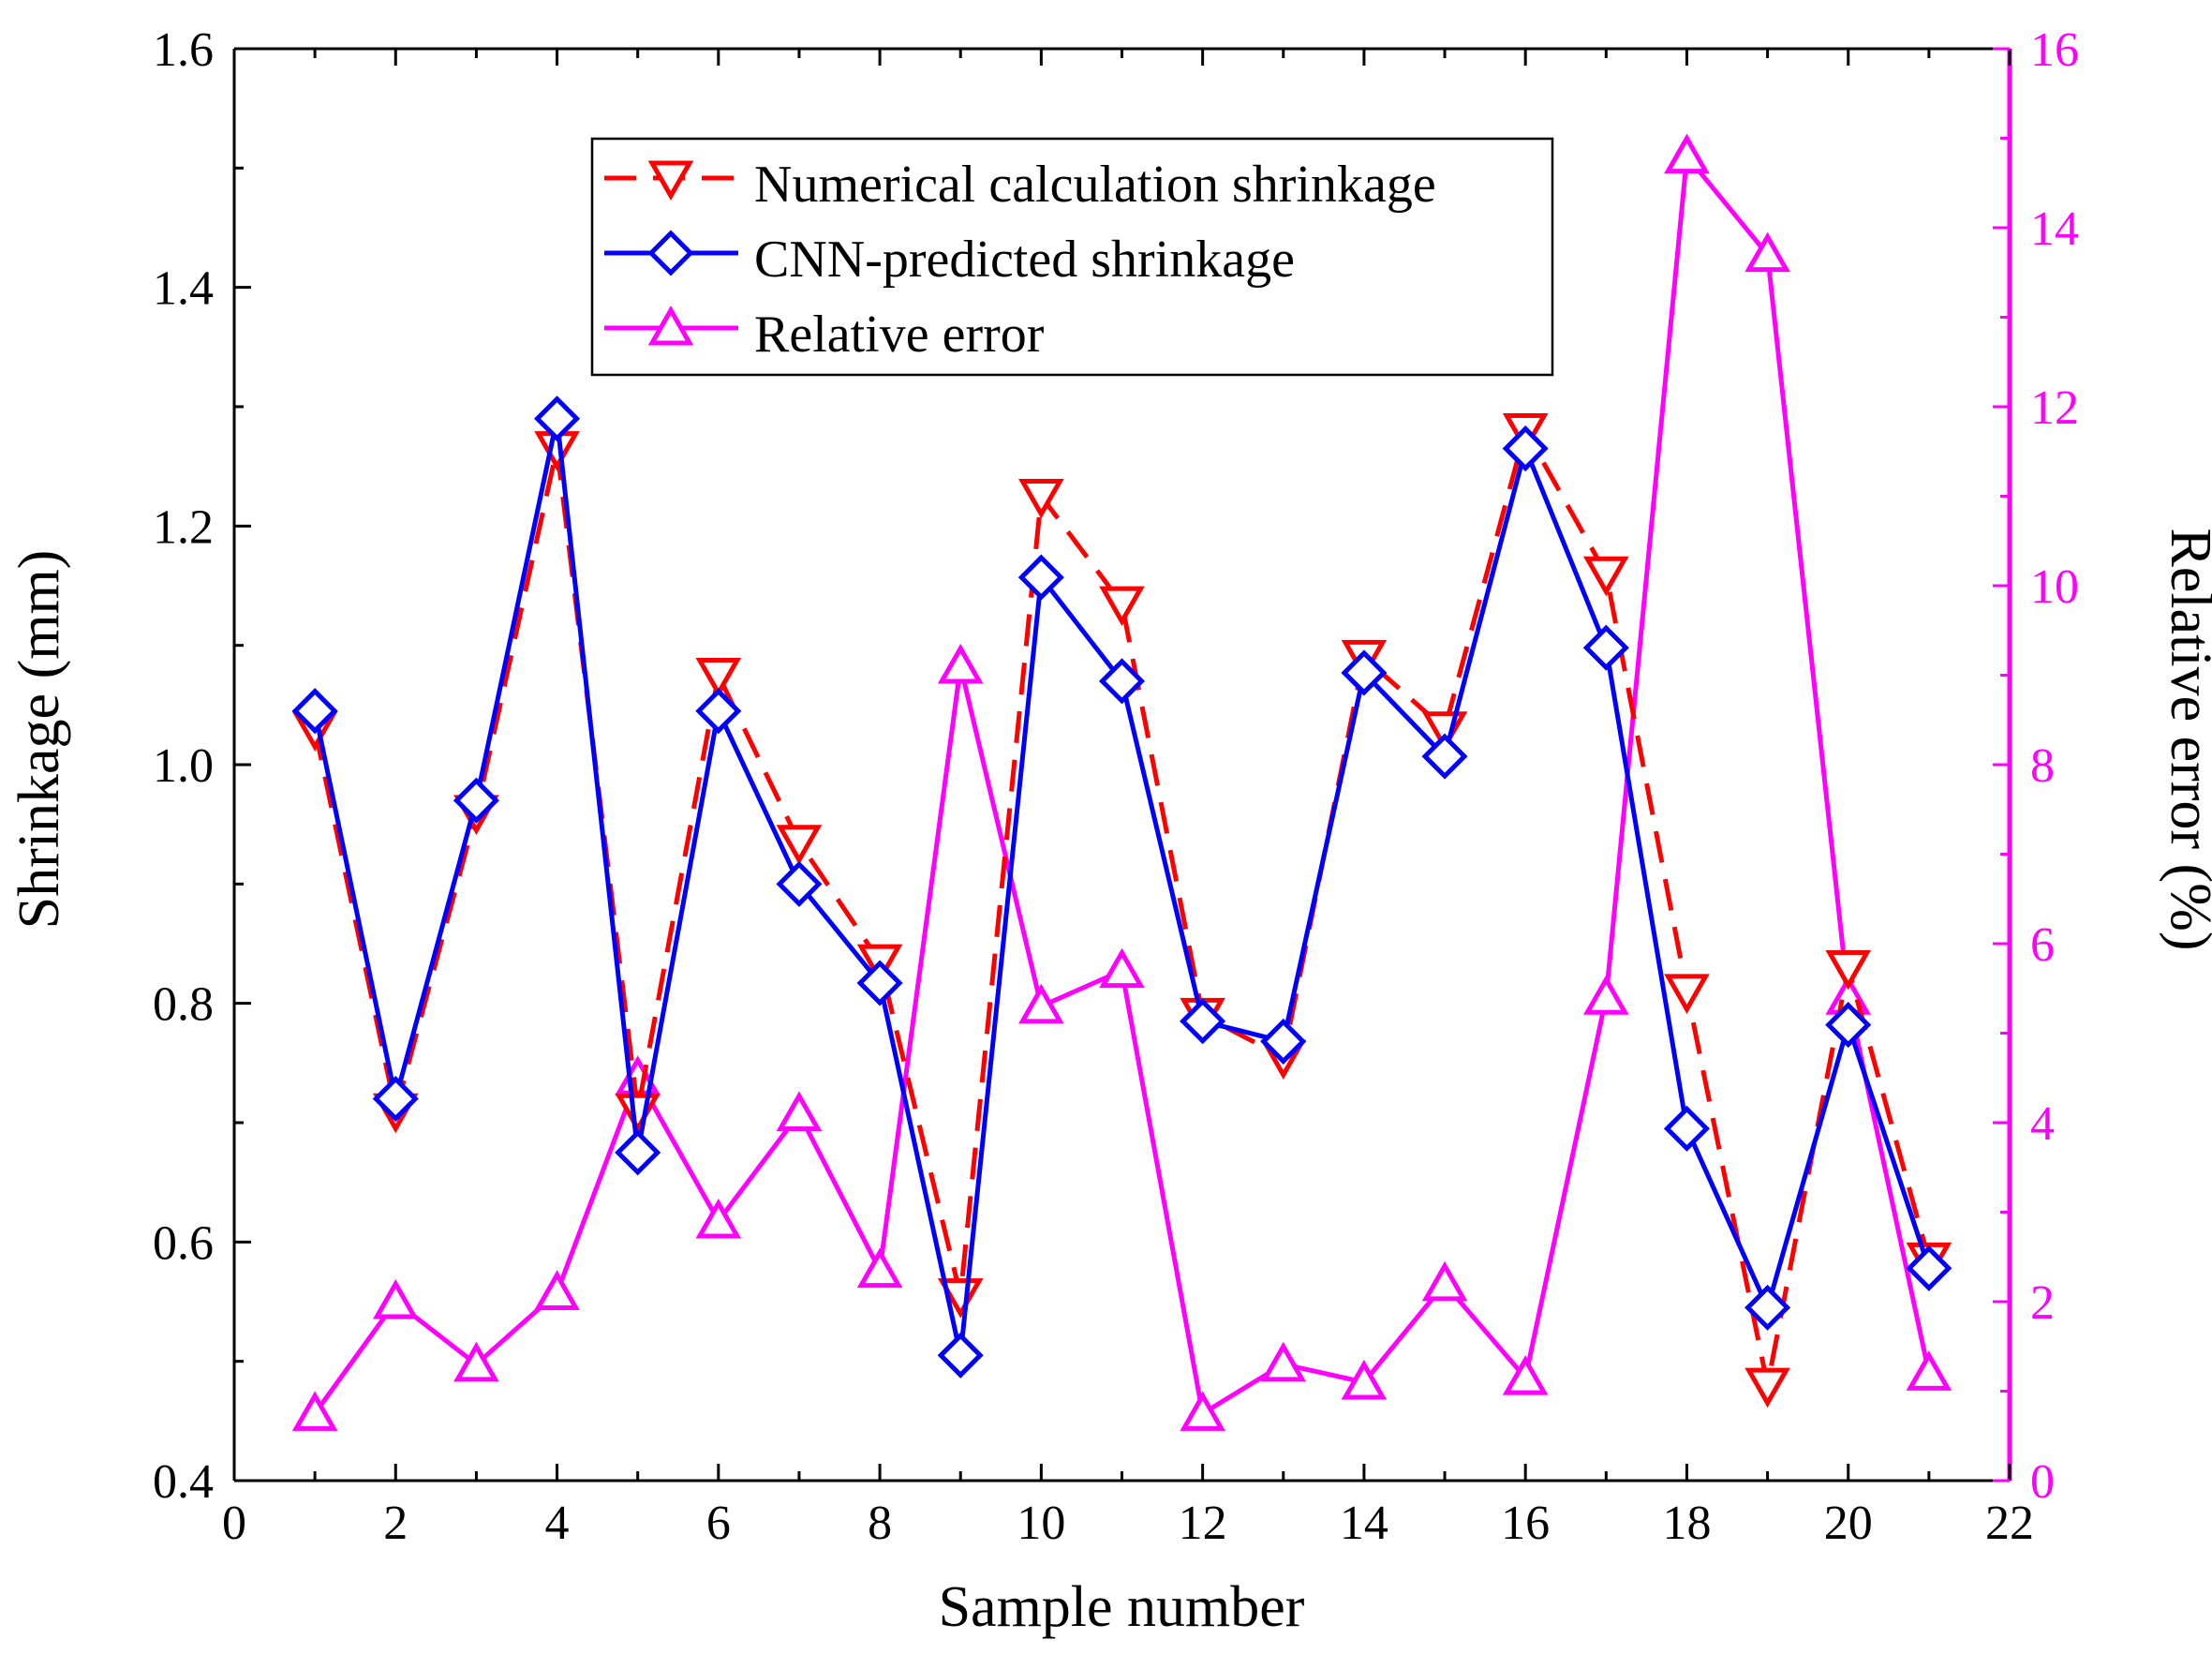 This screenshot has width=2212, height=1669. Describe the element at coordinates (1024, 260) in the screenshot. I see `legend-label-cnn: CNN-predicted shrinkage` at that location.